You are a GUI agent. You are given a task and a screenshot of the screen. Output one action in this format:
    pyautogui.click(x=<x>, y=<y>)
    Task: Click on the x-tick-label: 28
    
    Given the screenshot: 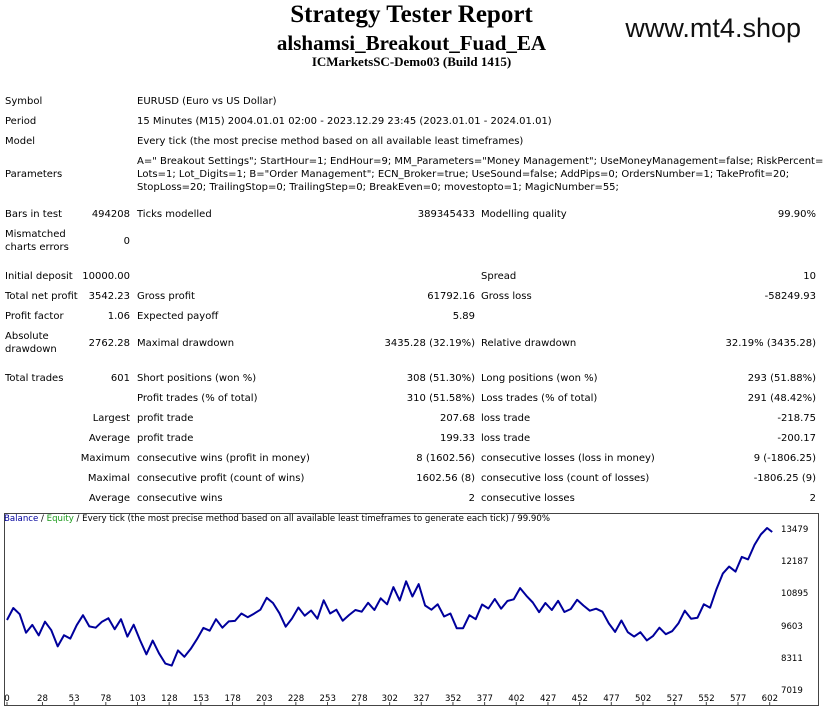 What is the action you would take?
    pyautogui.click(x=42, y=699)
    